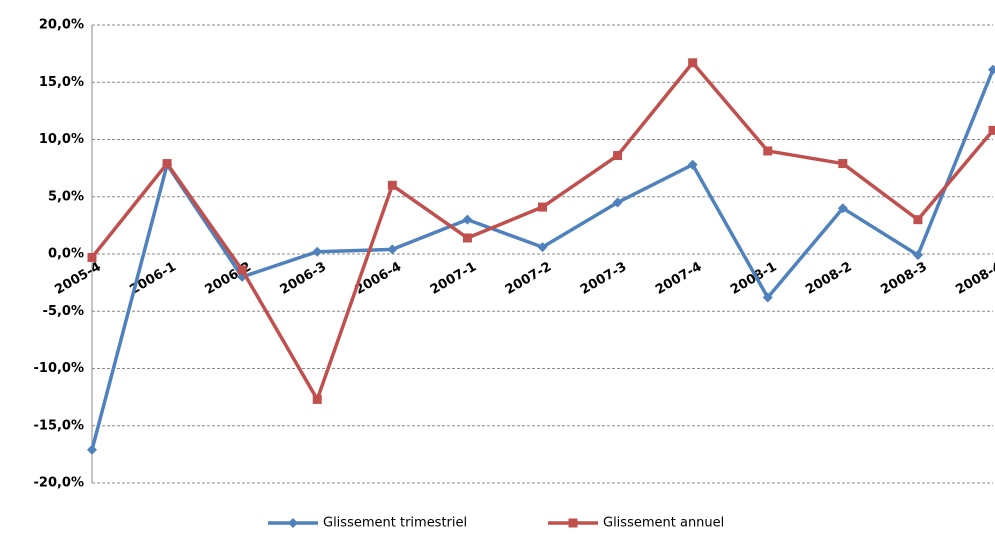 The height and width of the screenshot is (537, 995). I want to click on y-tick-label: 10,0%, so click(61, 139).